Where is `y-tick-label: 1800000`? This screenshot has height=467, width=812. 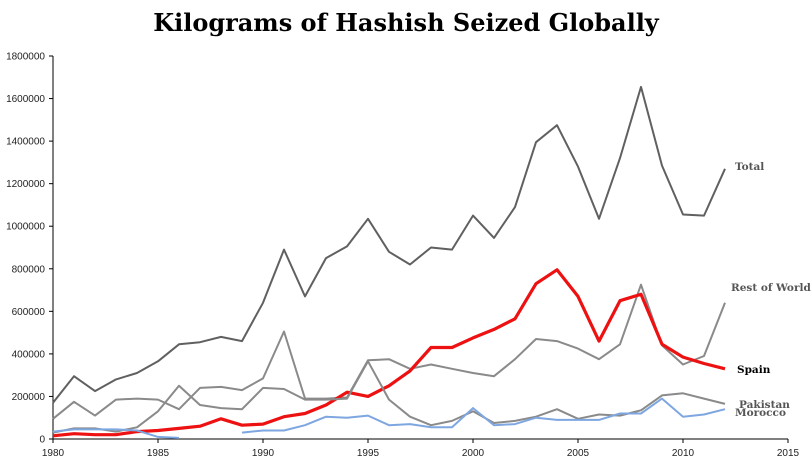
y-tick-label: 1800000 is located at coordinates (25, 57).